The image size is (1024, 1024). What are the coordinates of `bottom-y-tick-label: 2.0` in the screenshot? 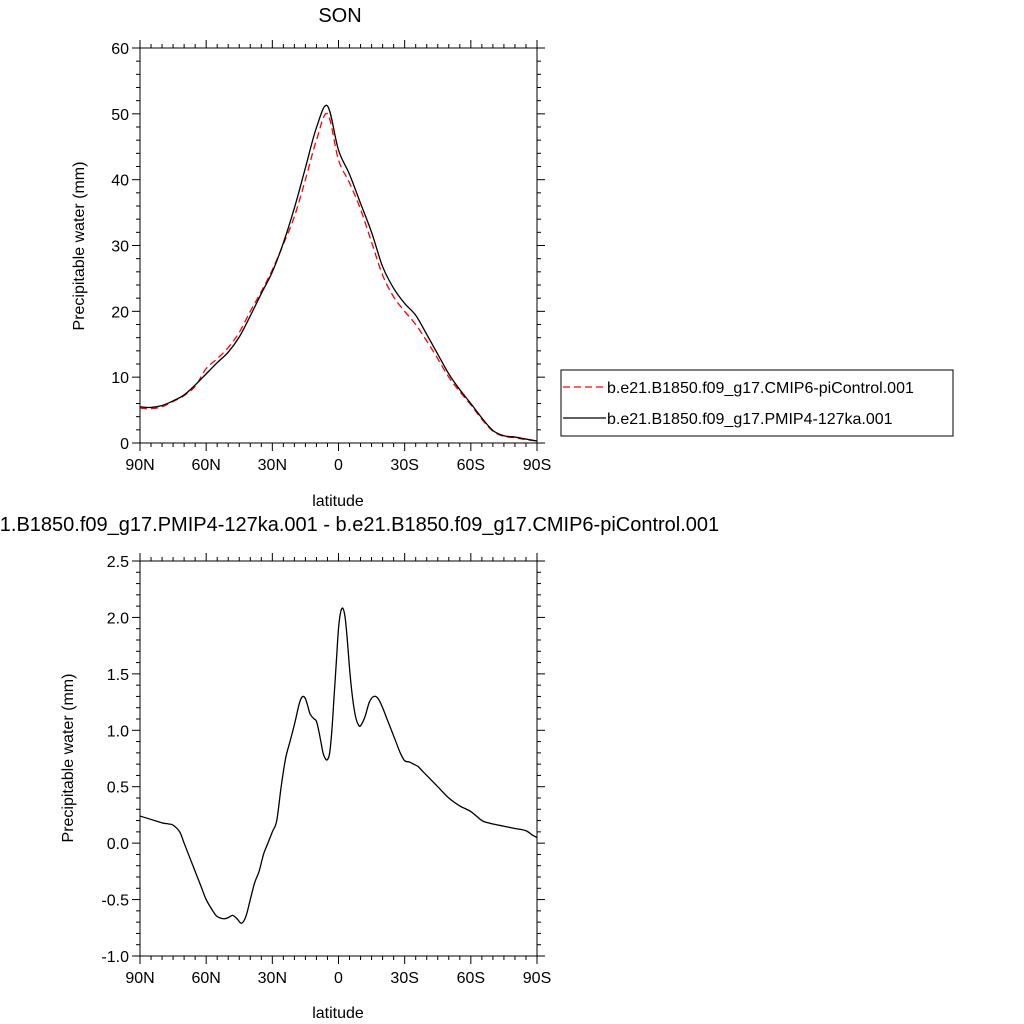 It's located at (118, 618).